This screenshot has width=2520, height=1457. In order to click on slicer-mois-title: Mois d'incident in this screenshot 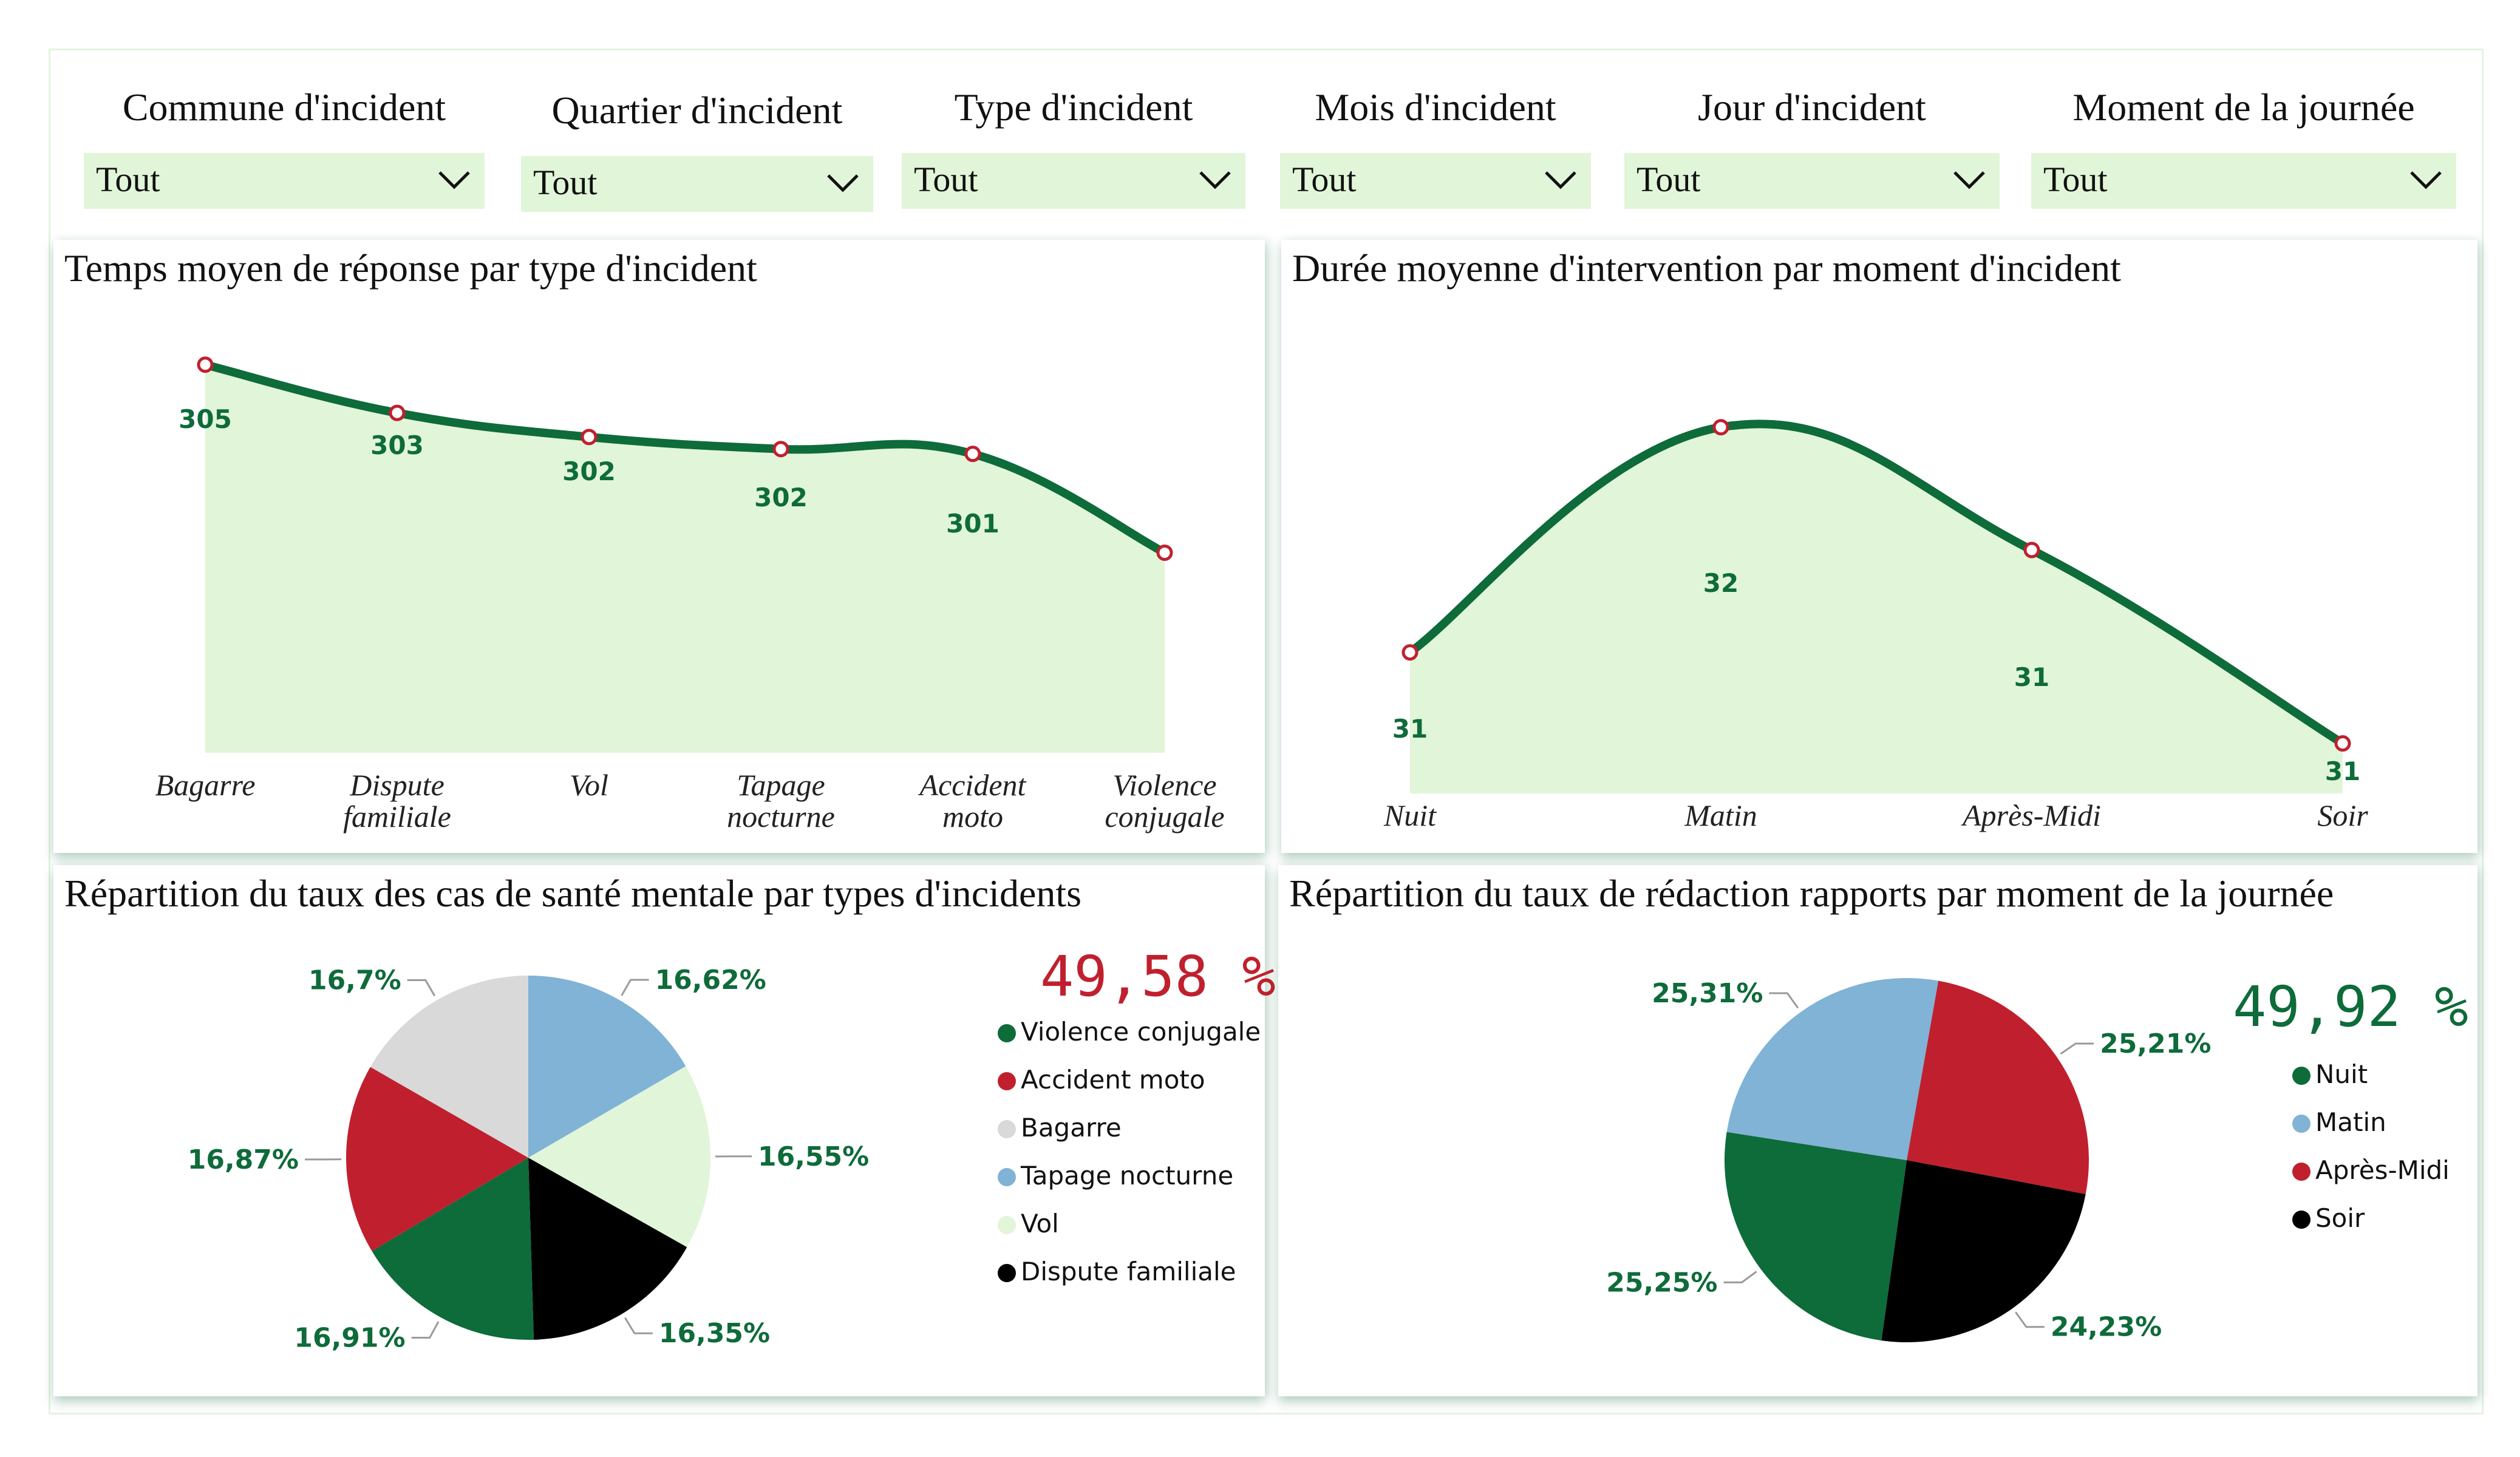, I will do `click(1435, 107)`.